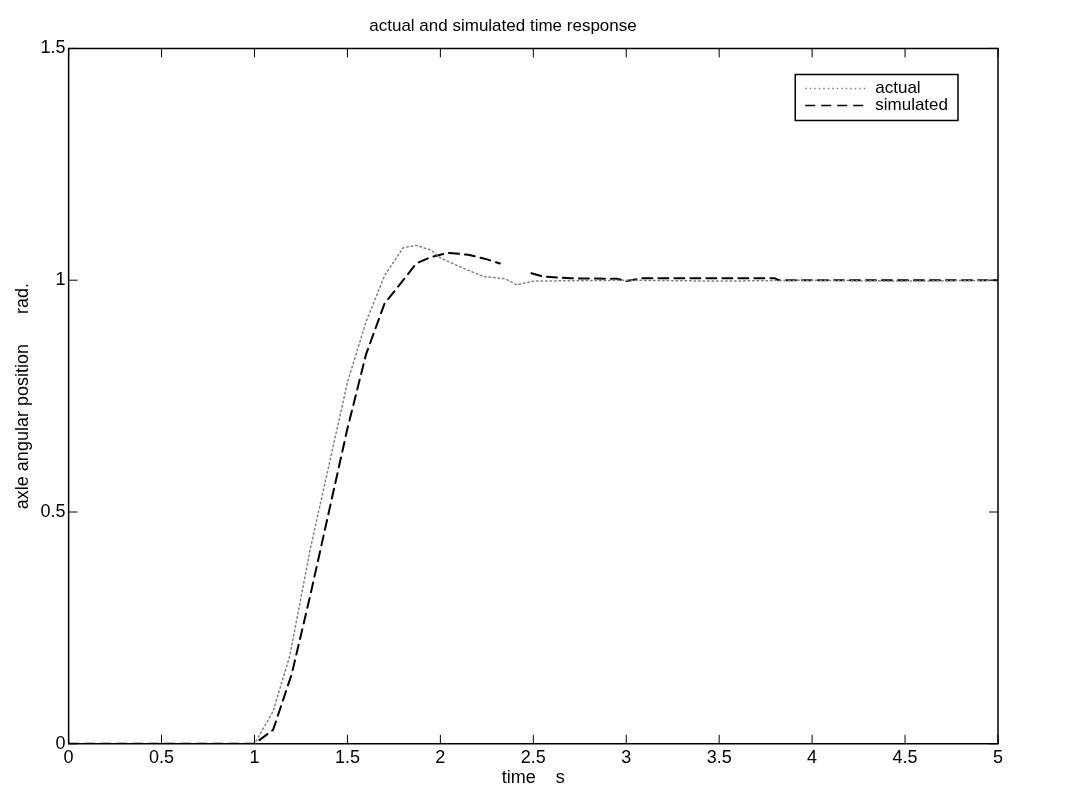 The width and height of the screenshot is (1068, 803). Describe the element at coordinates (998, 756) in the screenshot. I see `x-tick-label: 5` at that location.